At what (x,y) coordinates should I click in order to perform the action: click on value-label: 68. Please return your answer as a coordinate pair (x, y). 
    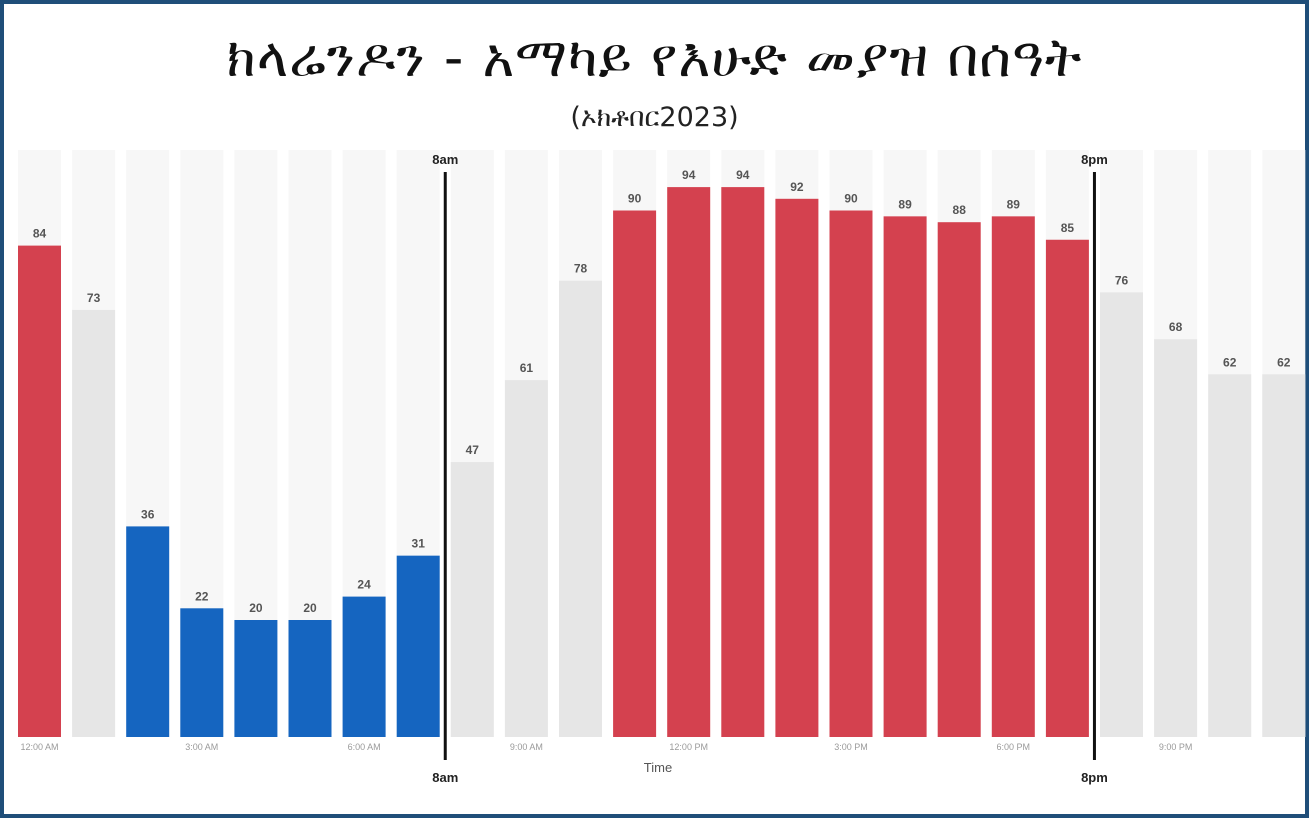
    Looking at the image, I should click on (1176, 327).